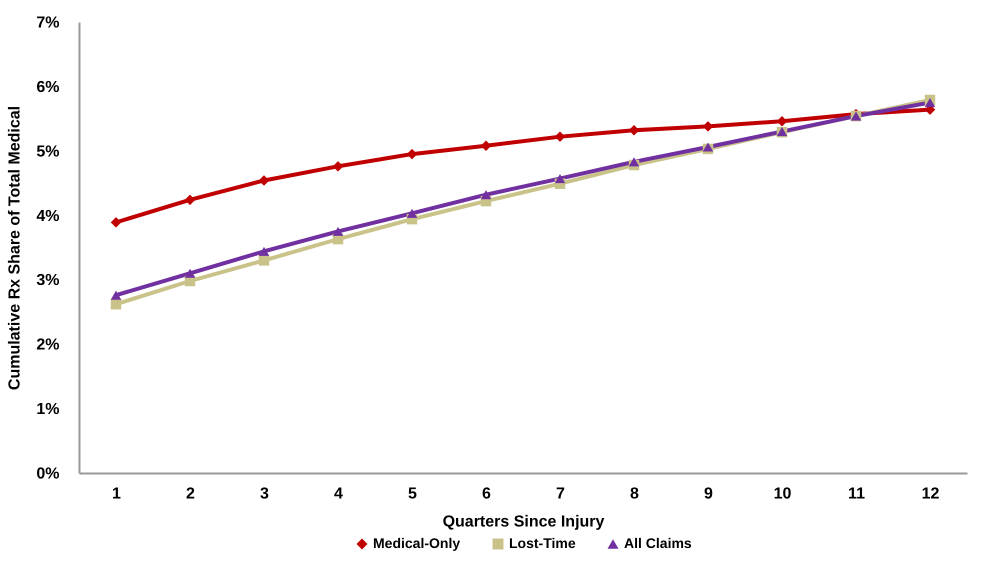 This screenshot has width=987, height=565. Describe the element at coordinates (658, 543) in the screenshot. I see `legend-label: All Claims` at that location.